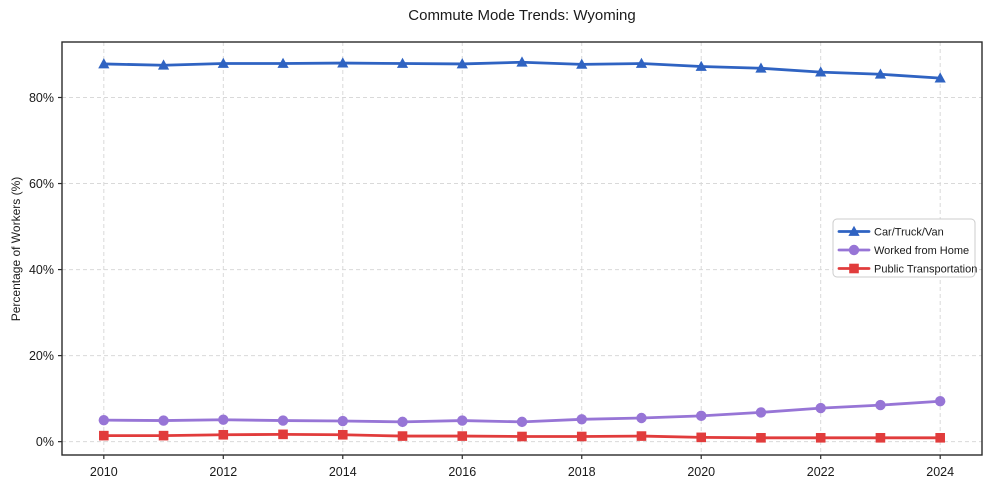 The height and width of the screenshot is (490, 990). I want to click on legend-box, so click(904, 248).